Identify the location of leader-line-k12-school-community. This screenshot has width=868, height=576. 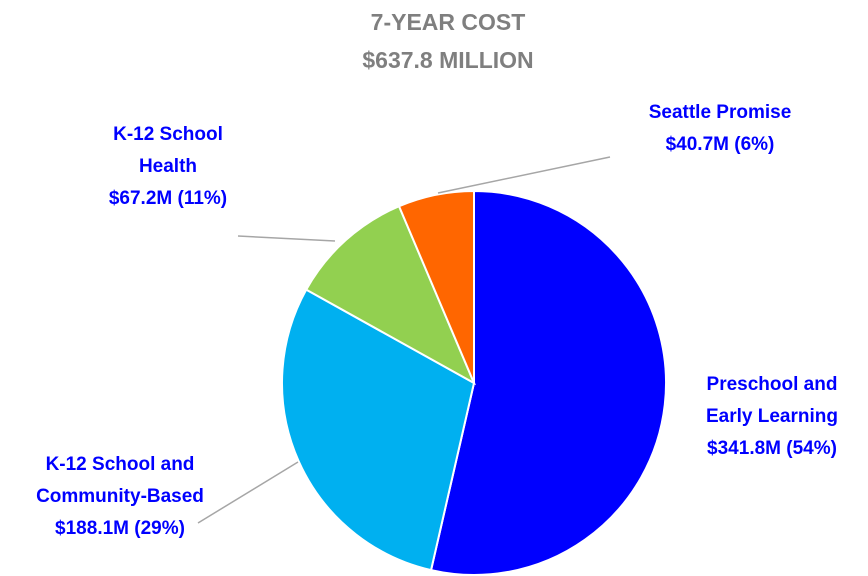
(248, 492).